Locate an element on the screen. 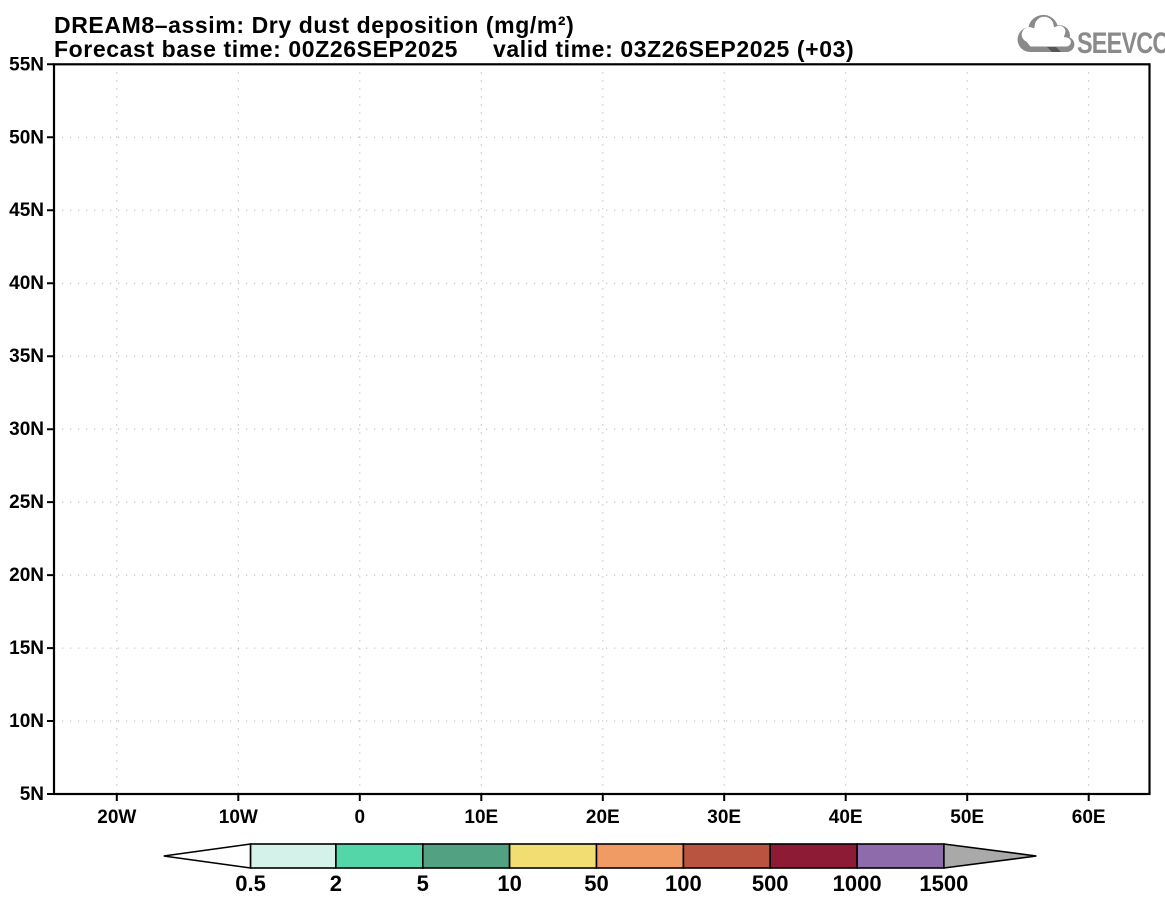  svg-text: 15N is located at coordinates (26, 648).